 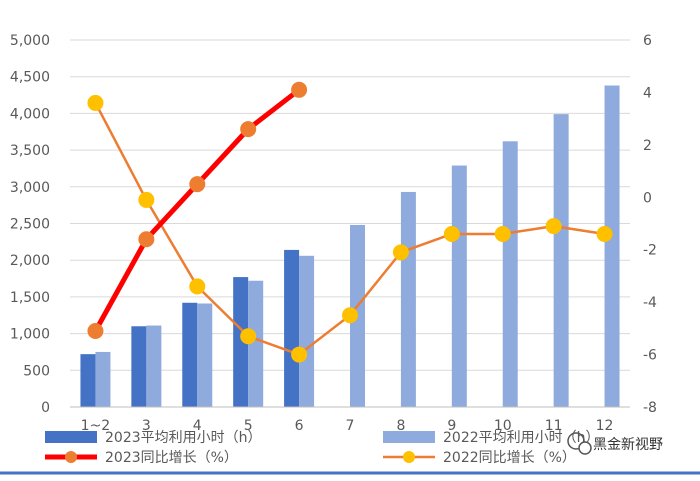 What do you see at coordinates (96, 426) in the screenshot?
I see `x-tick-label: 1~2` at bounding box center [96, 426].